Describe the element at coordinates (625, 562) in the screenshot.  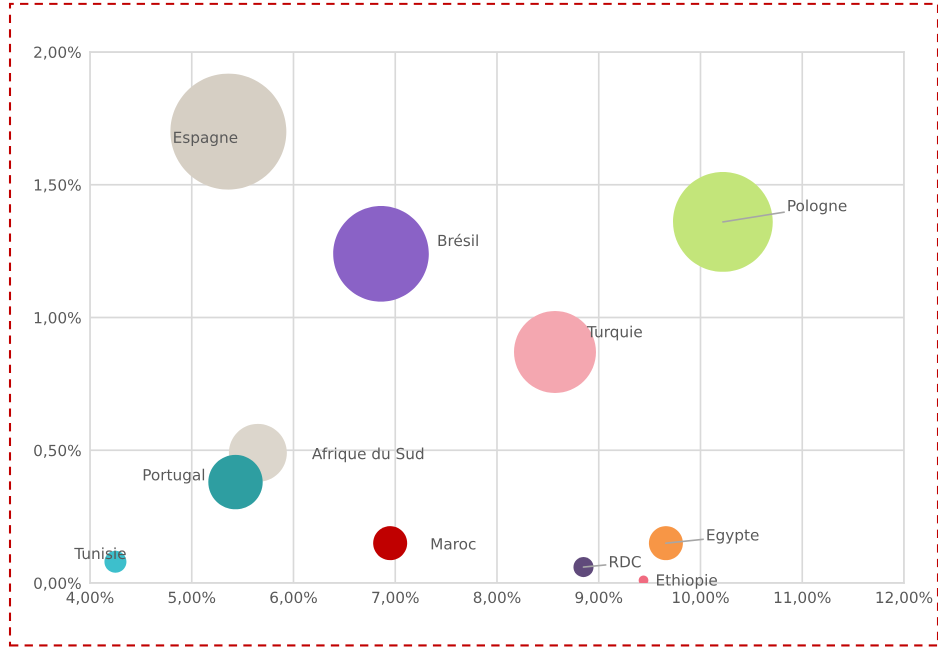
I see `series-label: RDC` at that location.